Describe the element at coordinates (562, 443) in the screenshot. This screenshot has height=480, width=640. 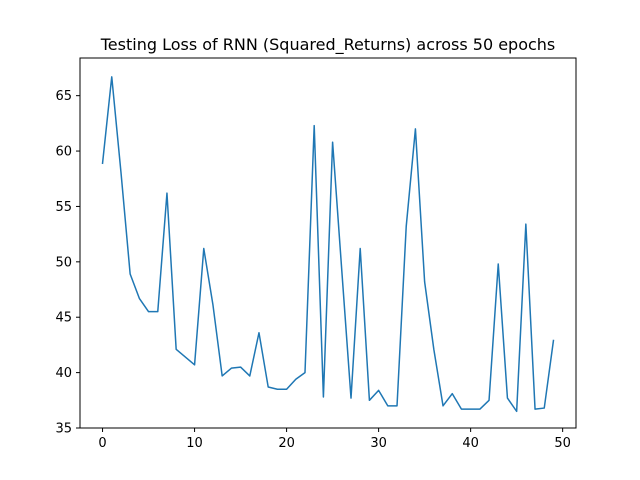
I see `x-tick-label: 50` at that location.